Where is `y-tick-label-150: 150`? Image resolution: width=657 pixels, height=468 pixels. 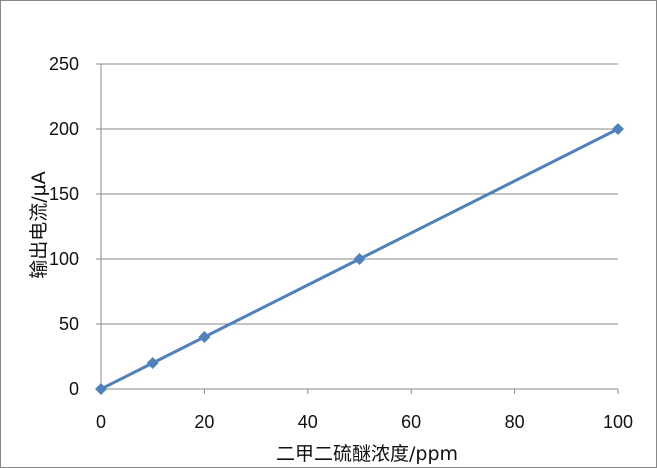
y-tick-label-150: 150 is located at coordinates (64, 194).